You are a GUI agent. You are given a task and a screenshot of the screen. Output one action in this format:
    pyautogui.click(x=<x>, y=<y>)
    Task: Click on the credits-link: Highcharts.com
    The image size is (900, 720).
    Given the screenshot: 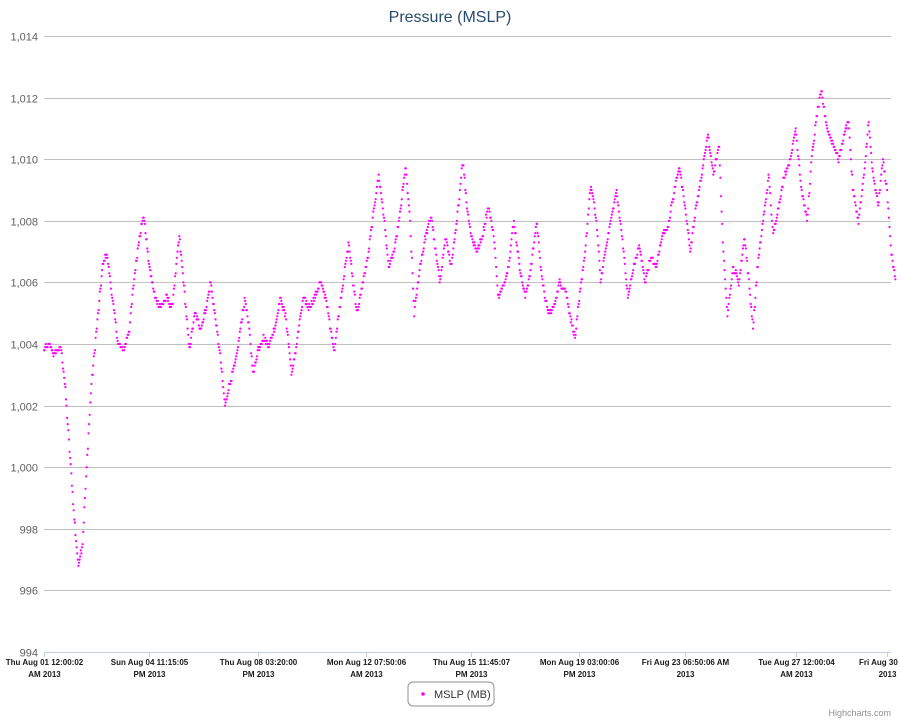 What is the action you would take?
    pyautogui.click(x=859, y=713)
    